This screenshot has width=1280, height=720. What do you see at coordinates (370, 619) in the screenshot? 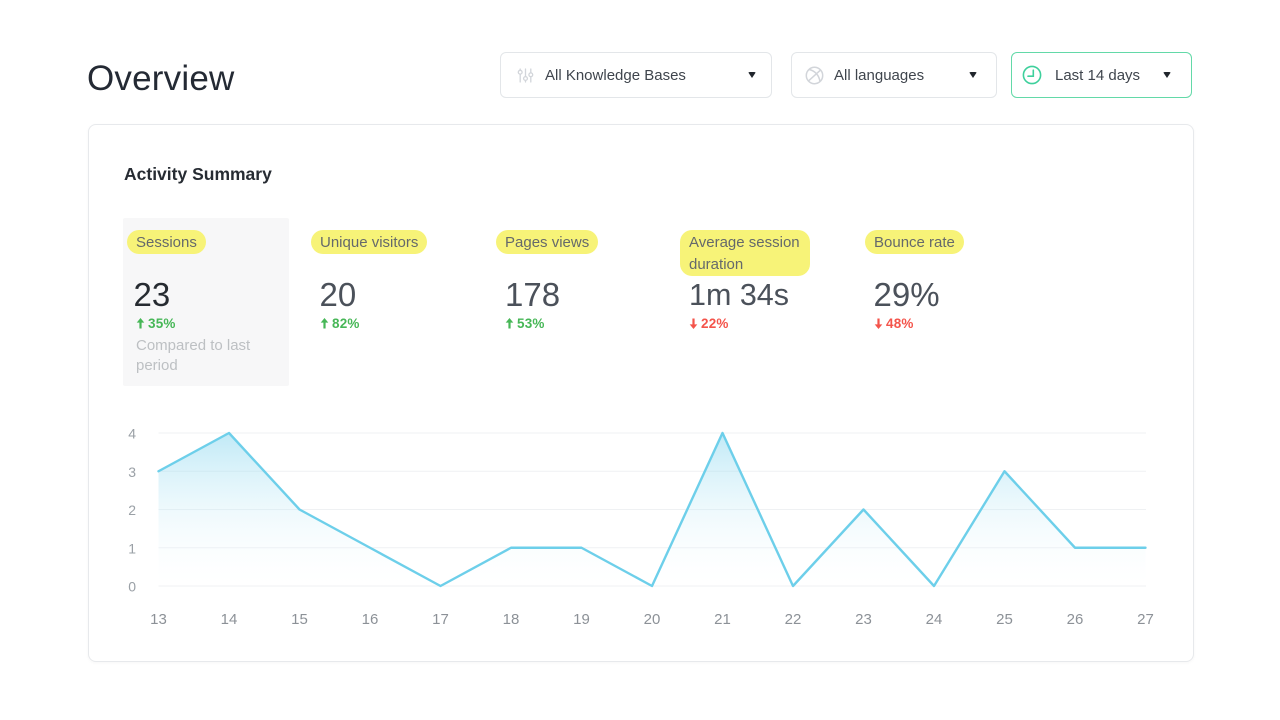
I see `svg-text: 16` at bounding box center [370, 619].